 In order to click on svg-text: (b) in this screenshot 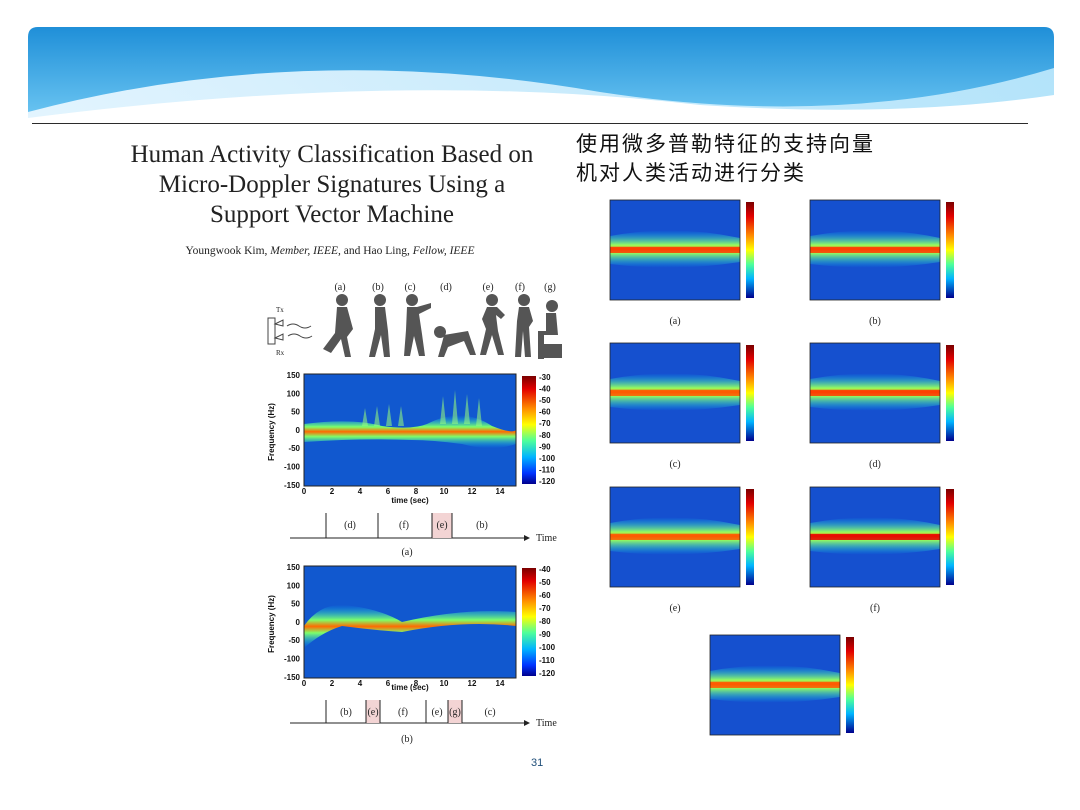, I will do `click(407, 739)`.